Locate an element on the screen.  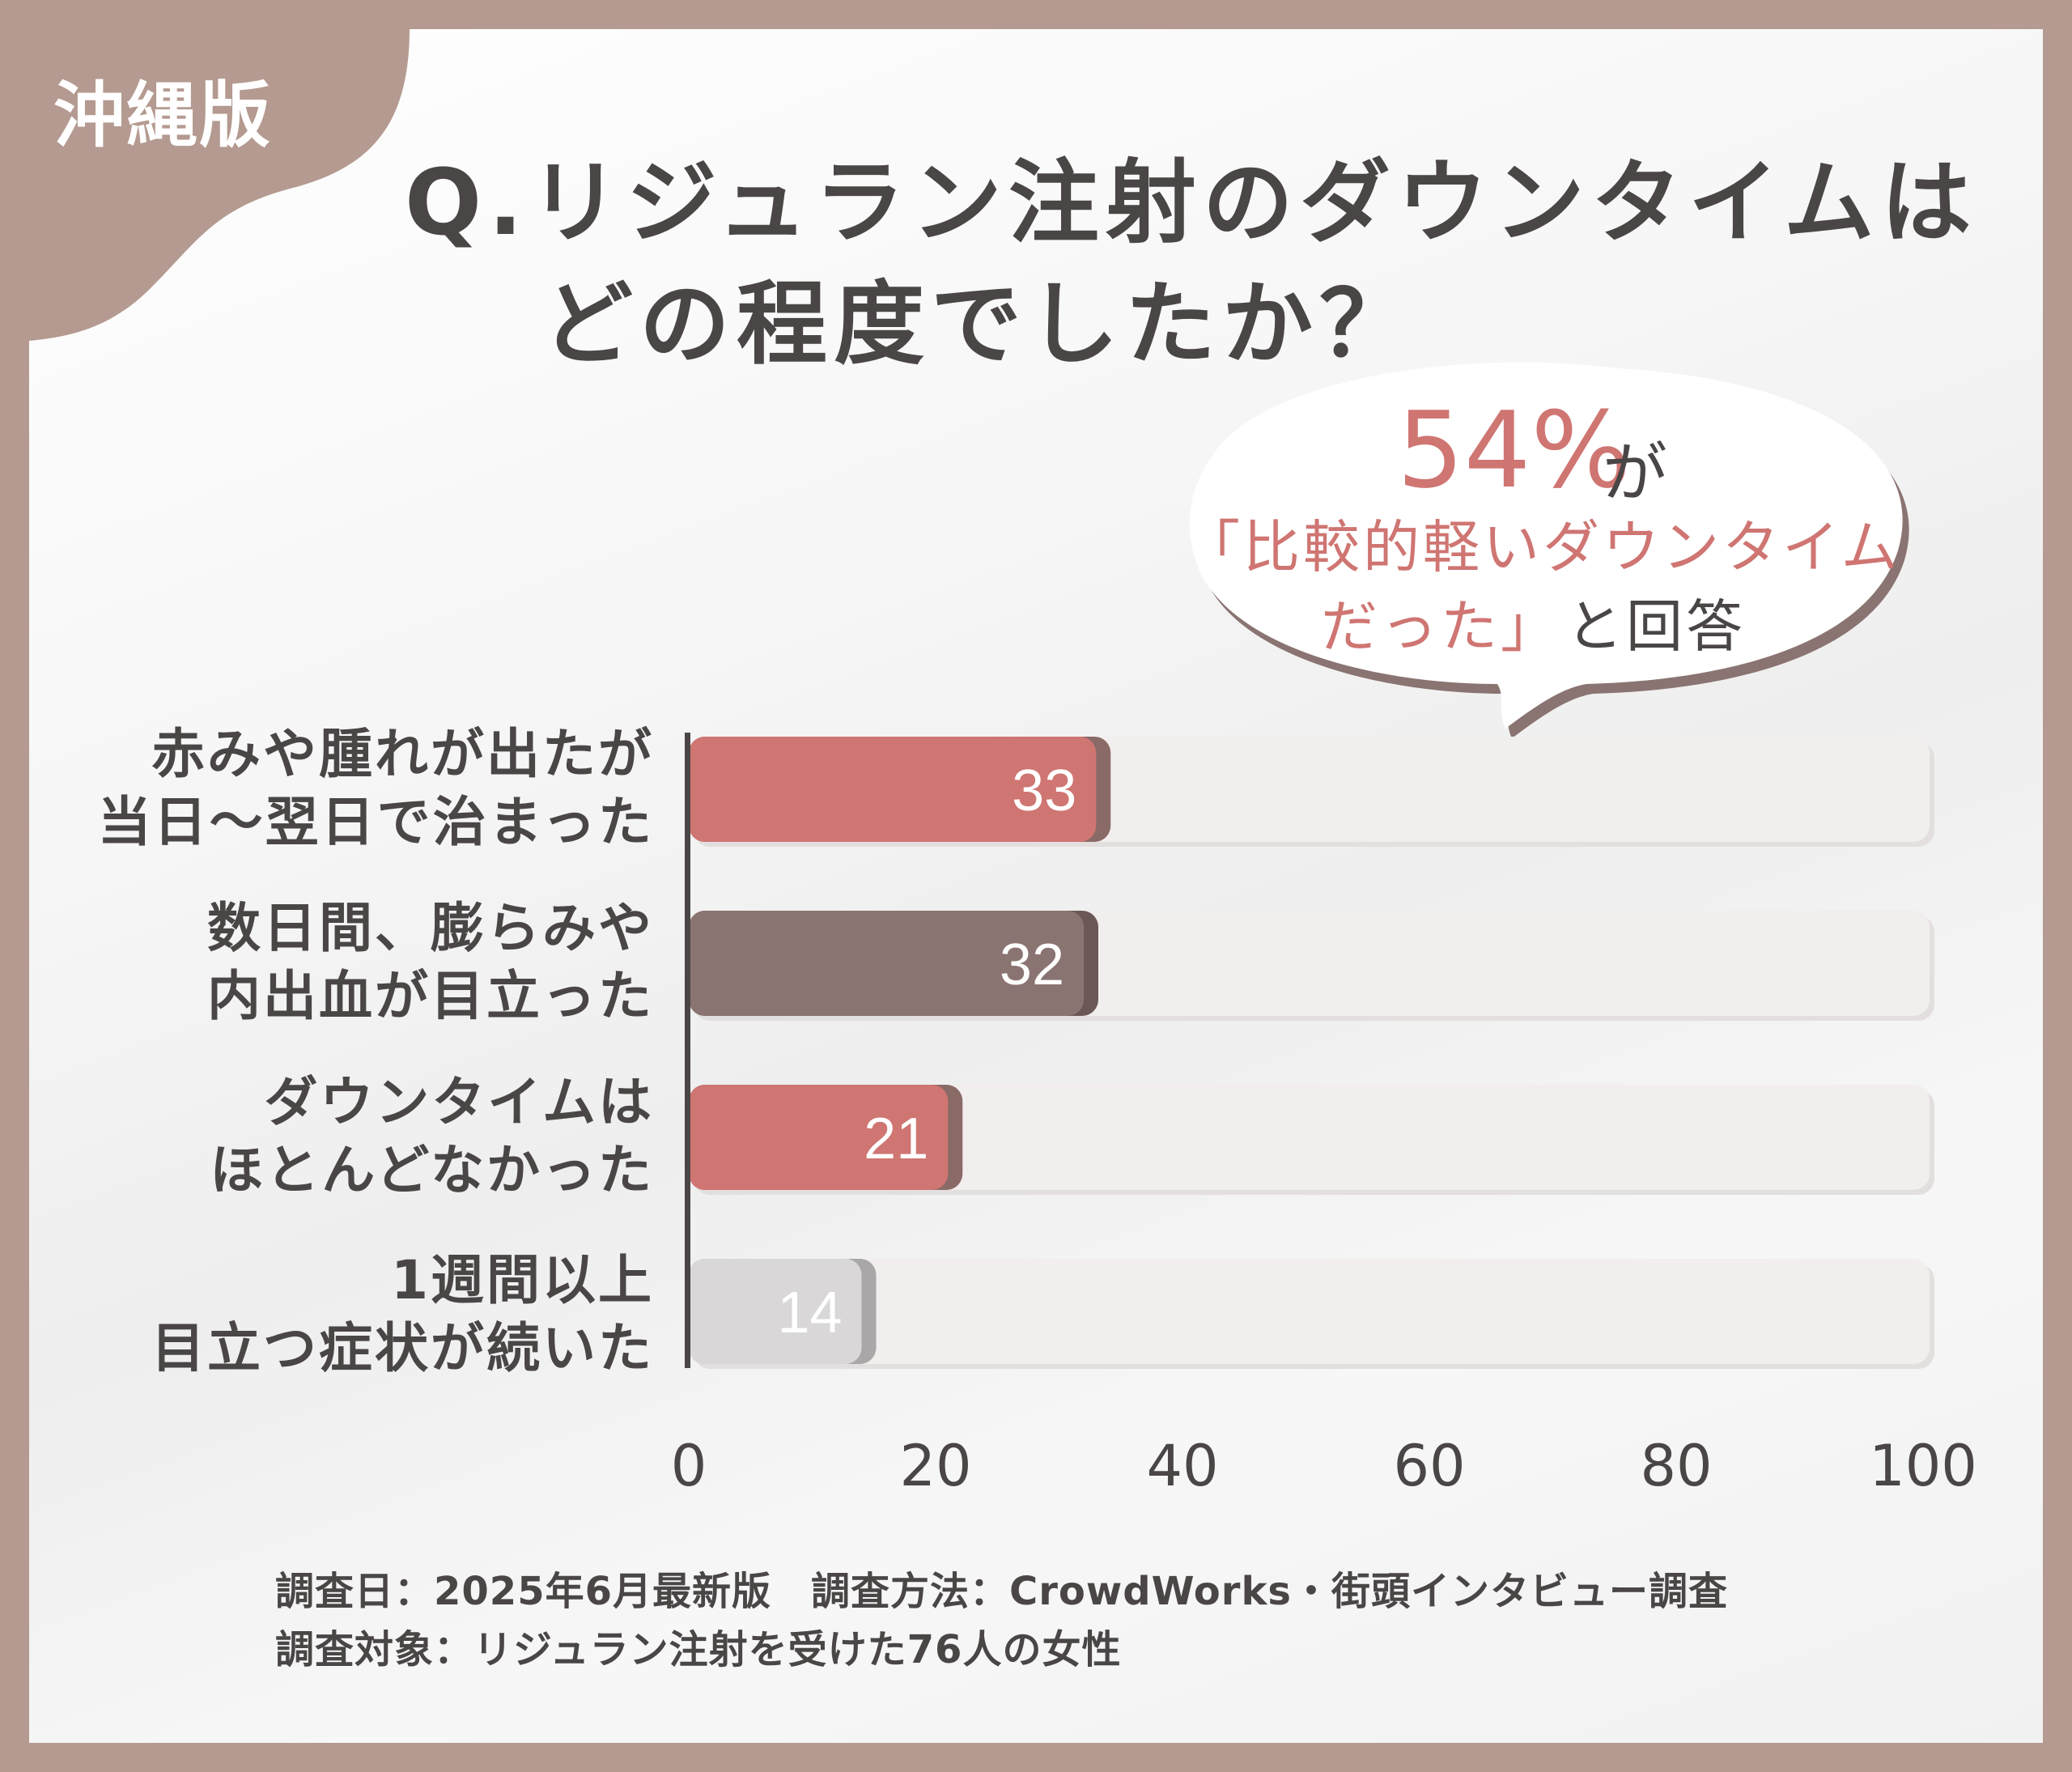
survey-info-line2: 調査対象：リジュラン注射を受けた76人の女性 is located at coordinates (698, 1650).